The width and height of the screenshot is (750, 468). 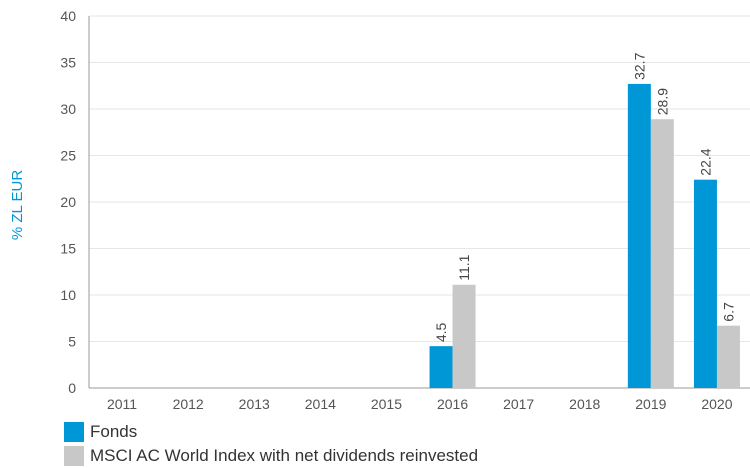 I want to click on bar-msci-2016, so click(x=464, y=336).